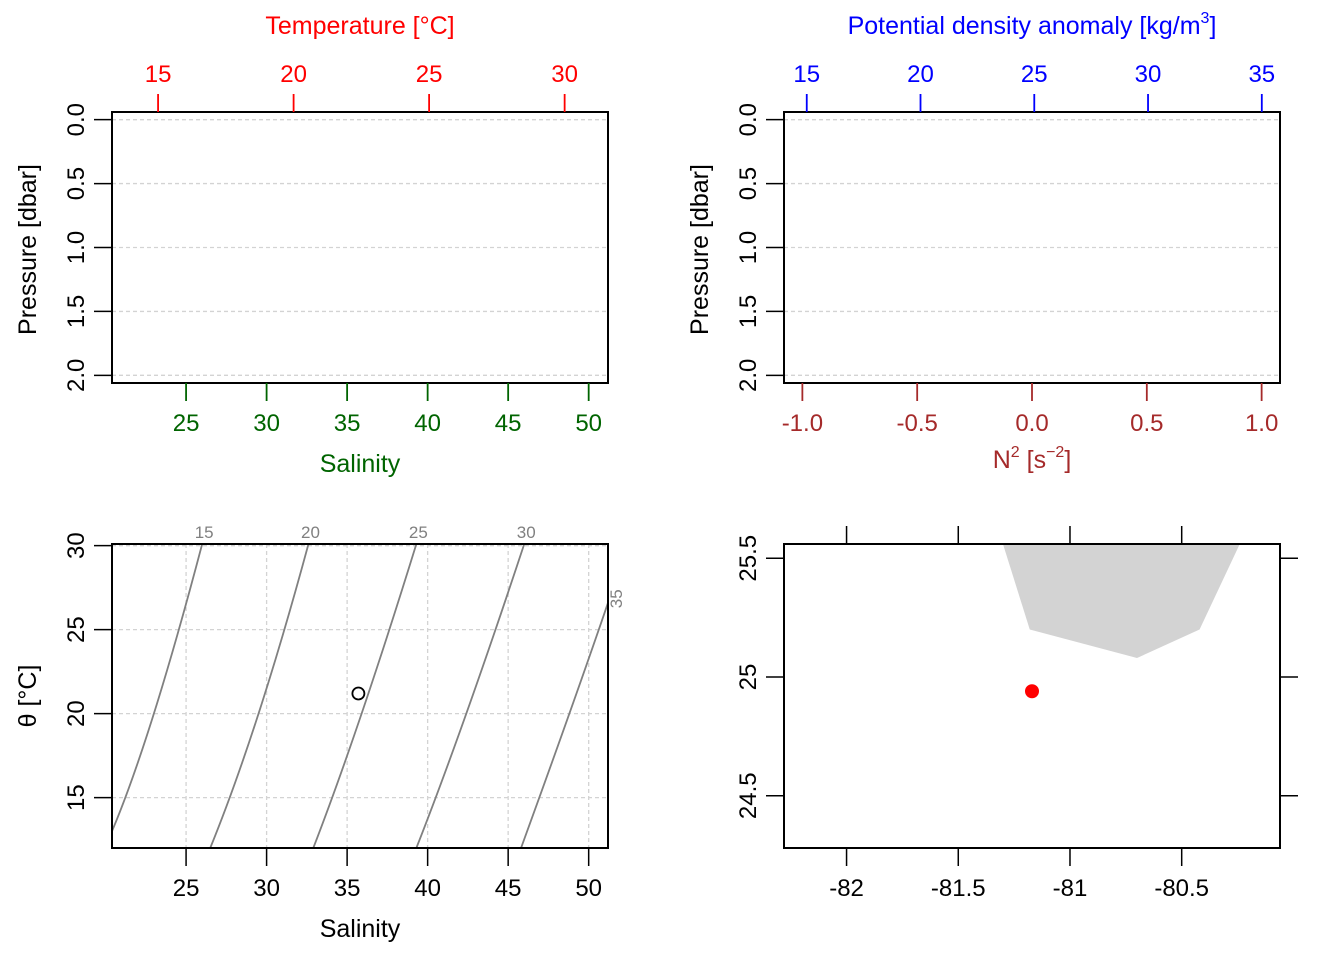  What do you see at coordinates (1032, 691) in the screenshot?
I see `station-marker` at bounding box center [1032, 691].